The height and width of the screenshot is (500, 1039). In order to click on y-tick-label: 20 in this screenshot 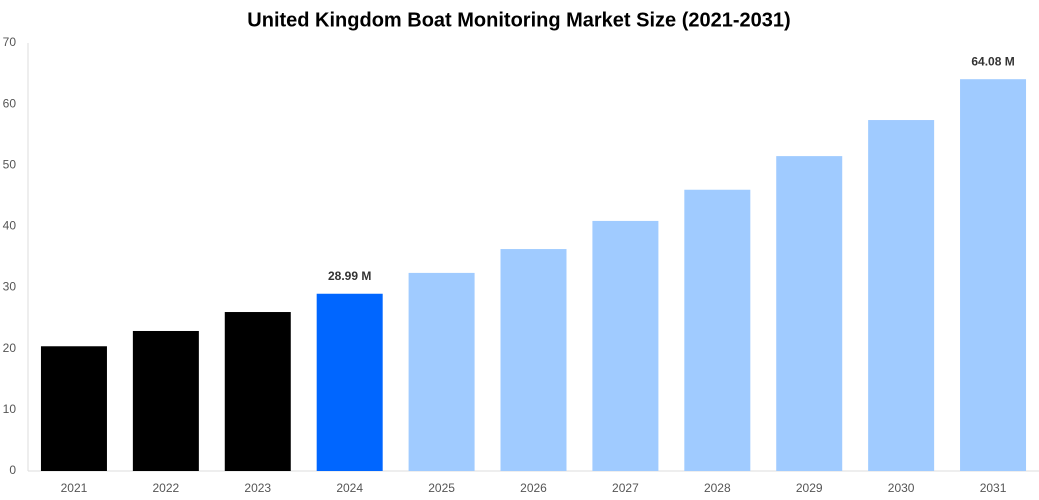, I will do `click(10, 348)`.